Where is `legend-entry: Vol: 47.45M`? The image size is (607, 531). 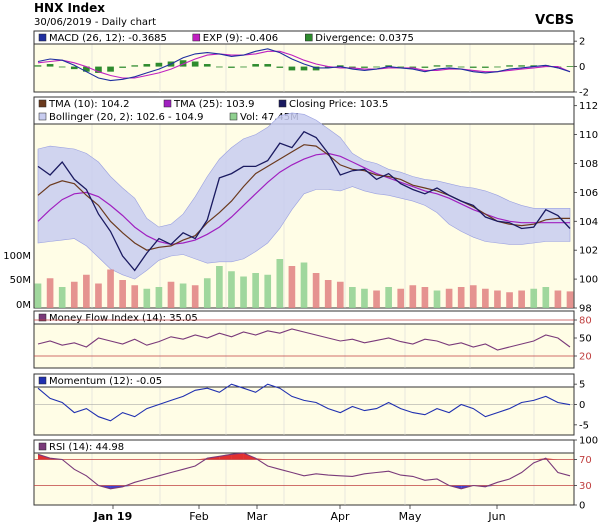
legend-entry: Vol: 47.45M is located at coordinates (269, 117).